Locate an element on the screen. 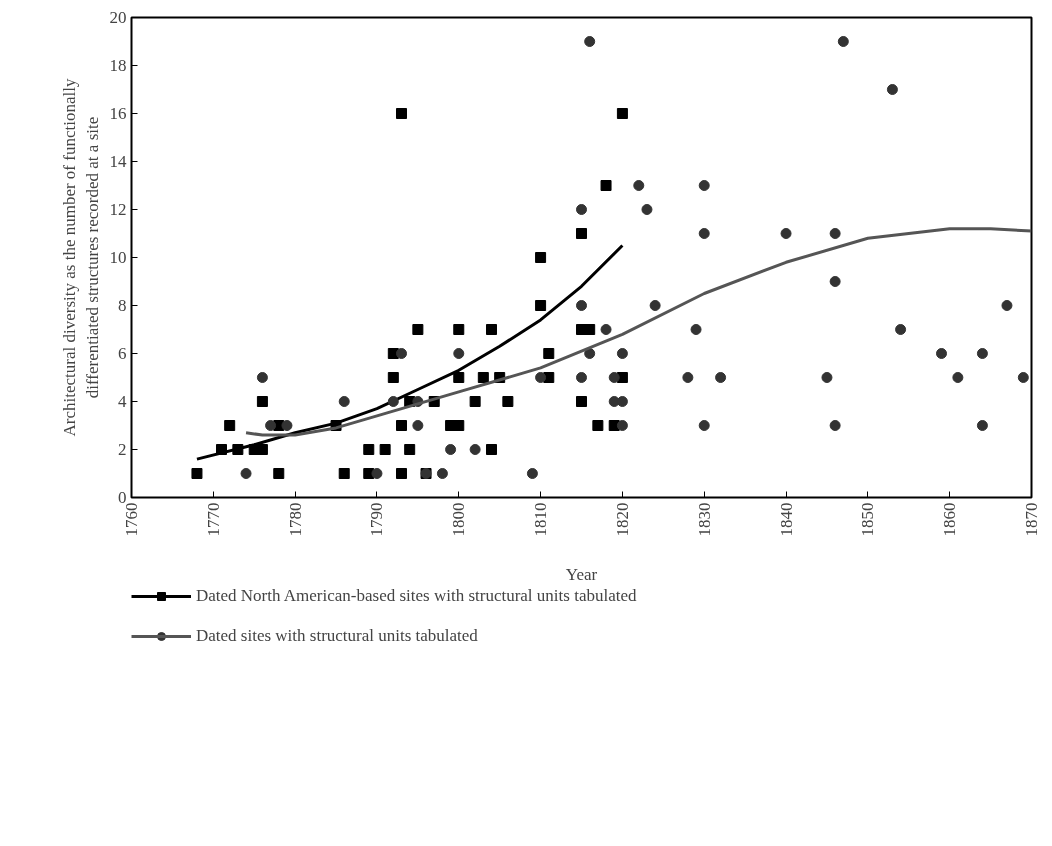  y-tick-label: 6 is located at coordinates (122, 353).